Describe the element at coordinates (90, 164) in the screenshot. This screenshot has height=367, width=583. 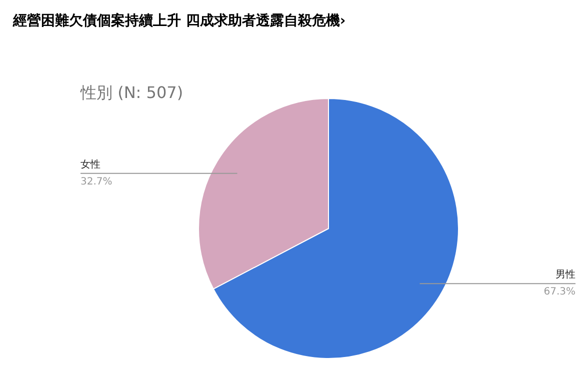
I see `slice-label: 女性` at that location.